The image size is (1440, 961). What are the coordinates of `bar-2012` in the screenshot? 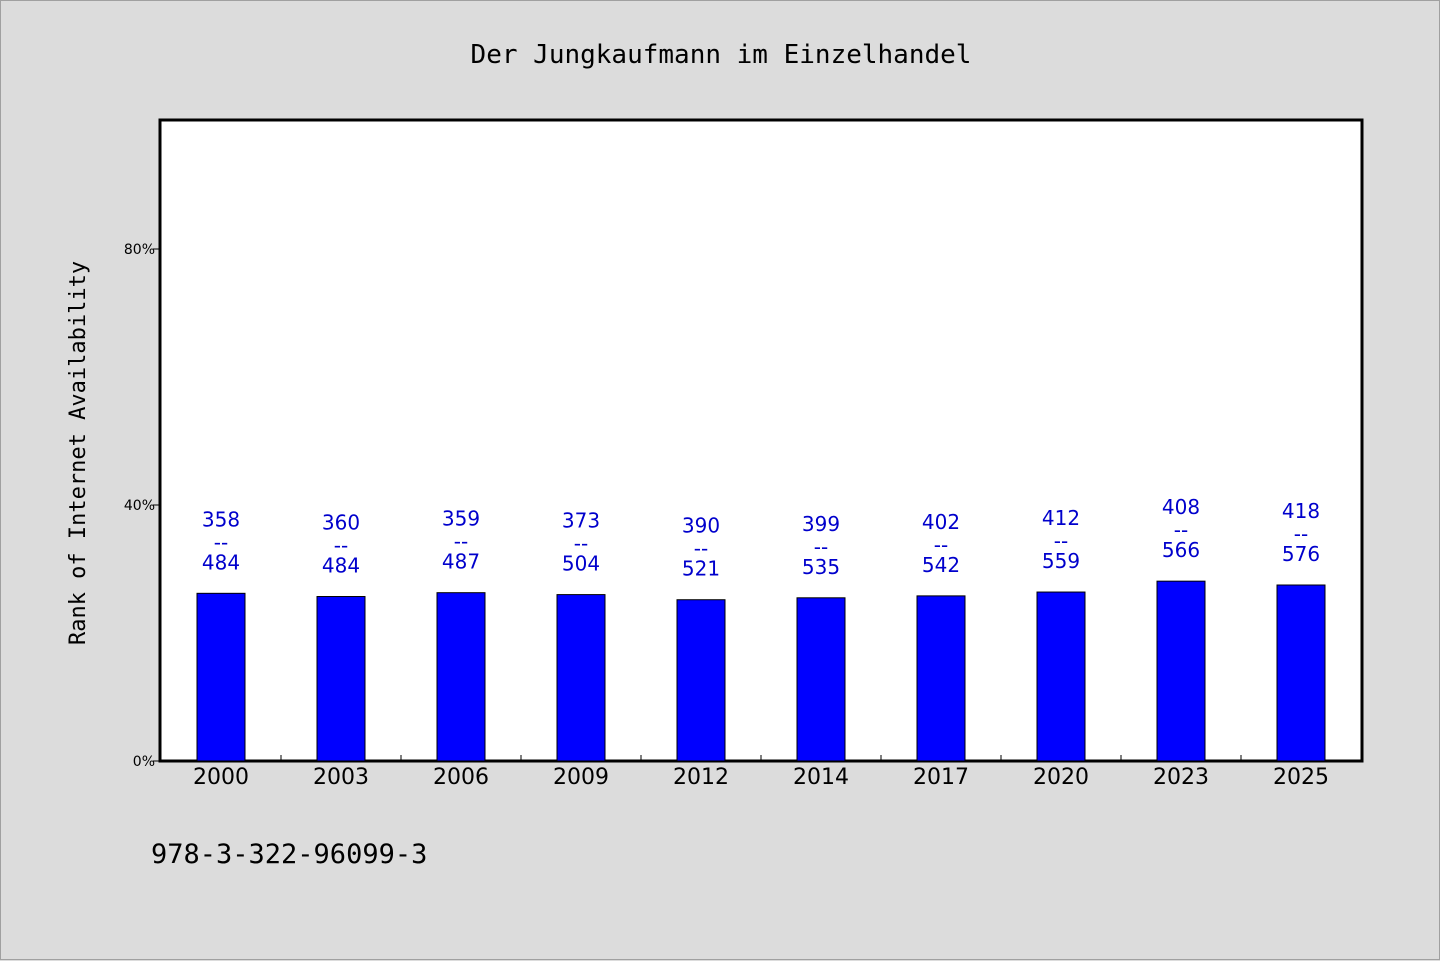 It's located at (701, 680).